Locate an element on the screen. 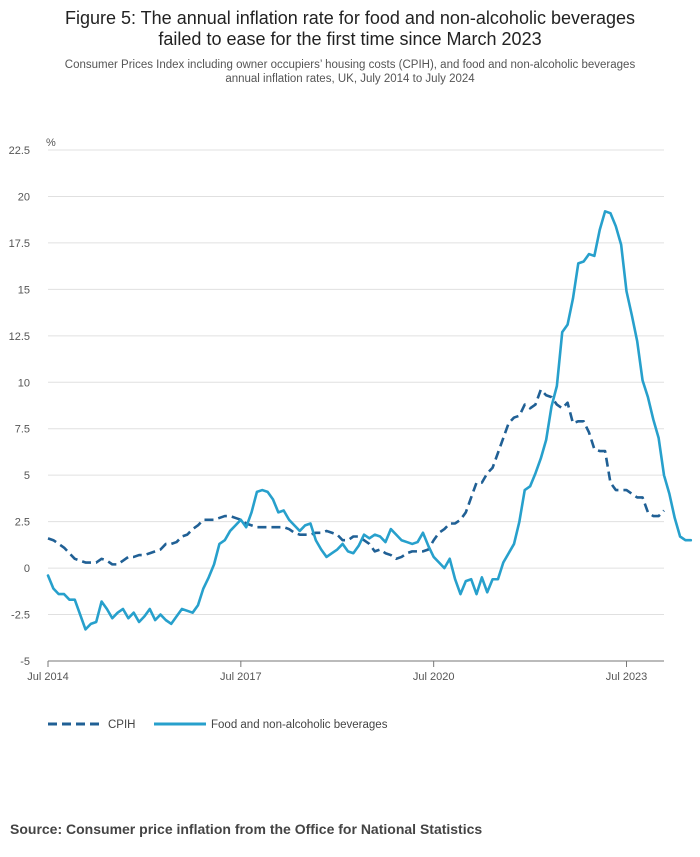  x-tick-label: Jul 2017 is located at coordinates (241, 677).